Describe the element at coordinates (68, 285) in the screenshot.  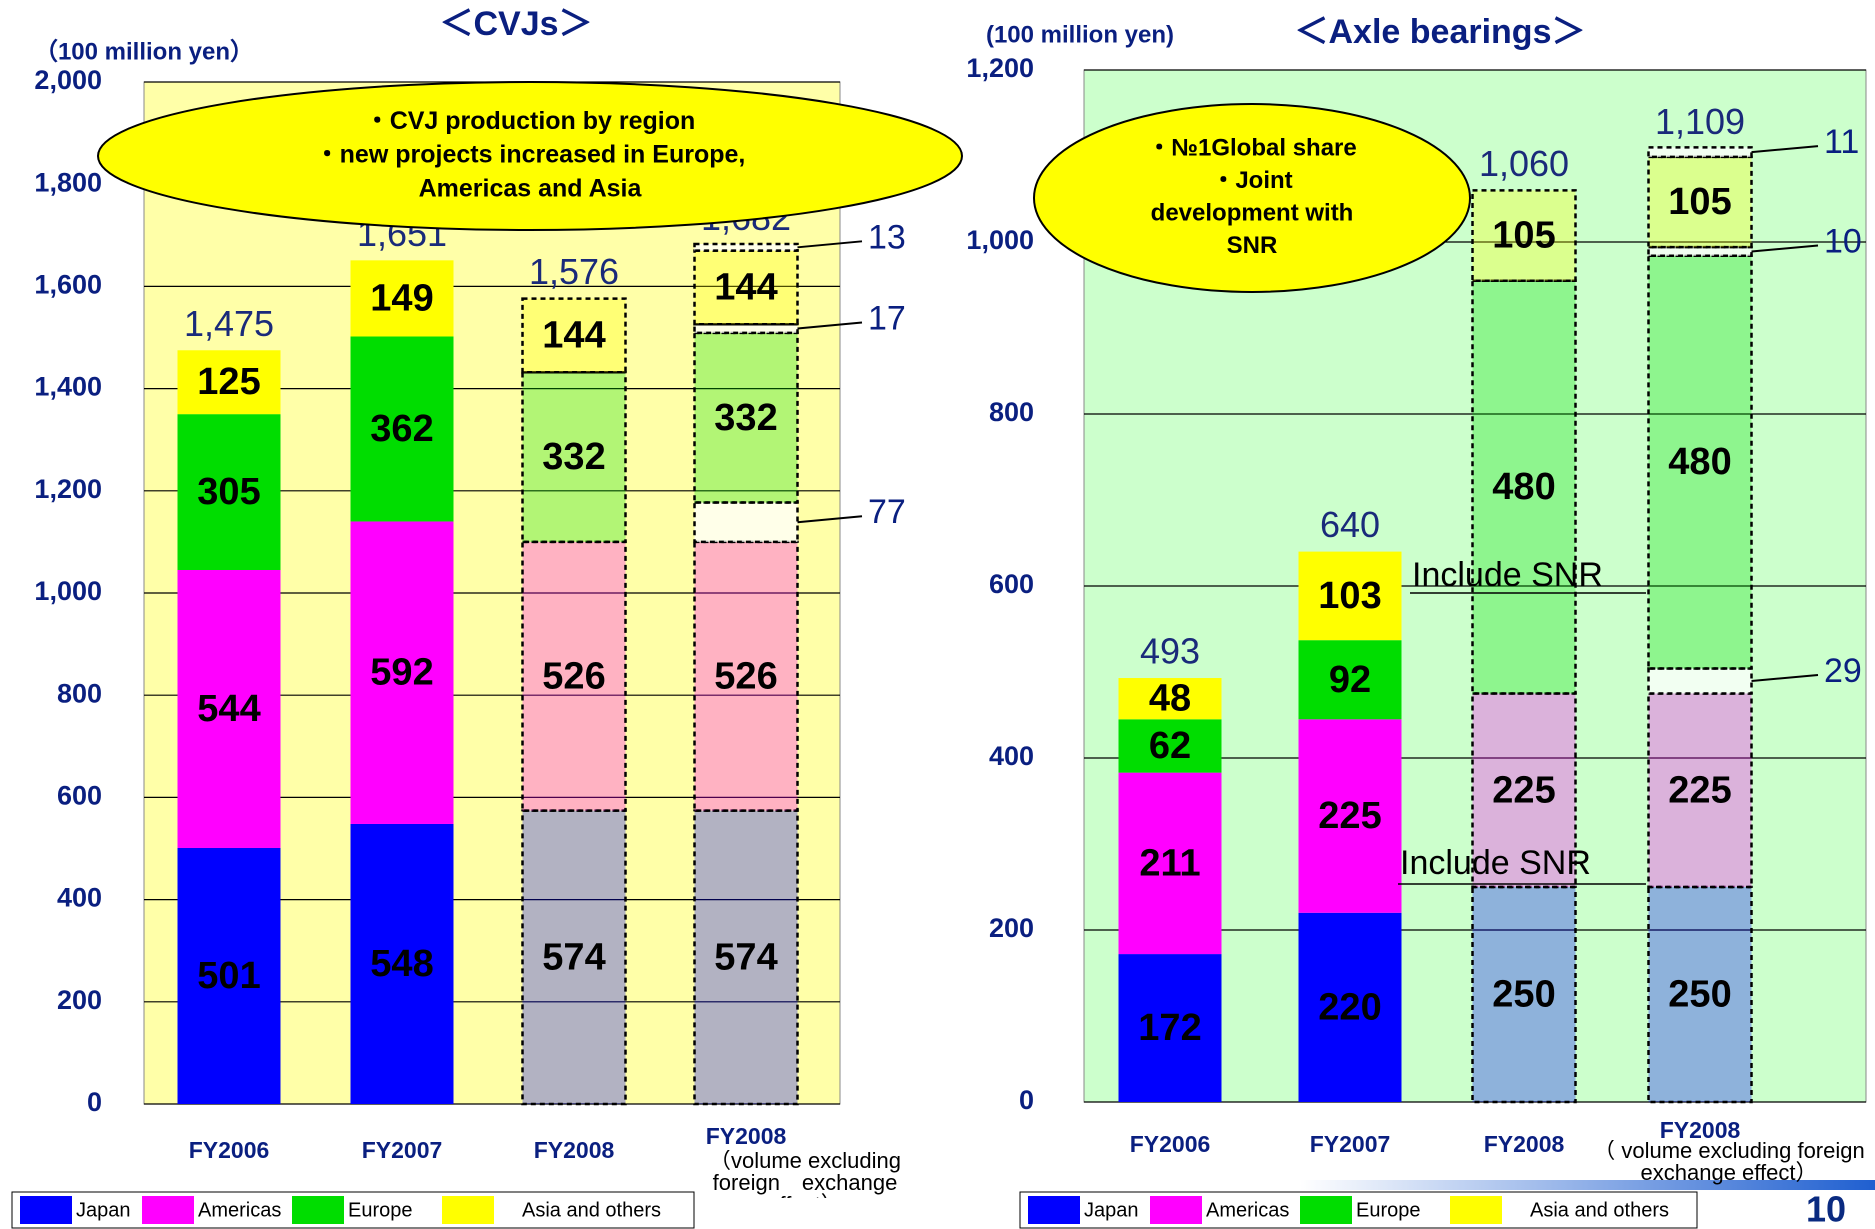
I see `y-tick-label: 1,600` at that location.